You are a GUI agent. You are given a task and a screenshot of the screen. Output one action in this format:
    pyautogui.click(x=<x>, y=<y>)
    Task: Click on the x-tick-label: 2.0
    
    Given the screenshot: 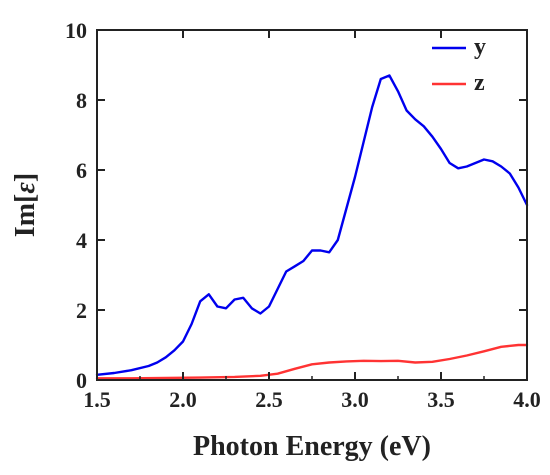 What is the action you would take?
    pyautogui.click(x=183, y=399)
    